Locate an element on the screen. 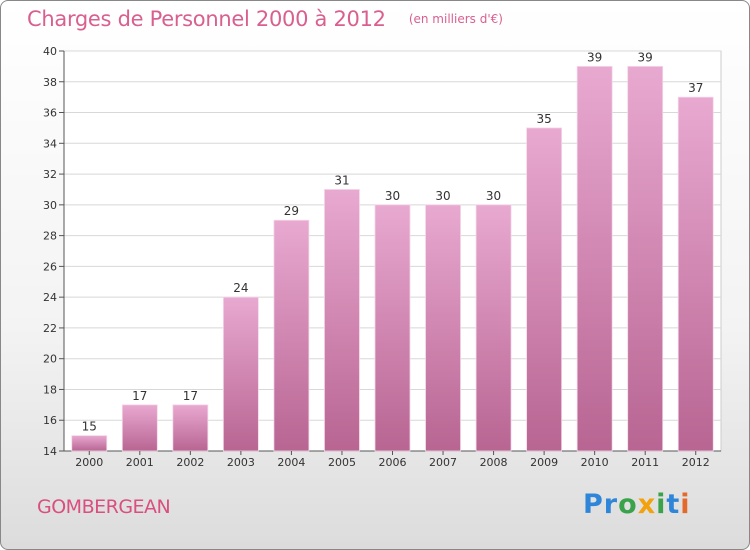 The image size is (750, 550). x-tick-label: 2003 is located at coordinates (241, 462).